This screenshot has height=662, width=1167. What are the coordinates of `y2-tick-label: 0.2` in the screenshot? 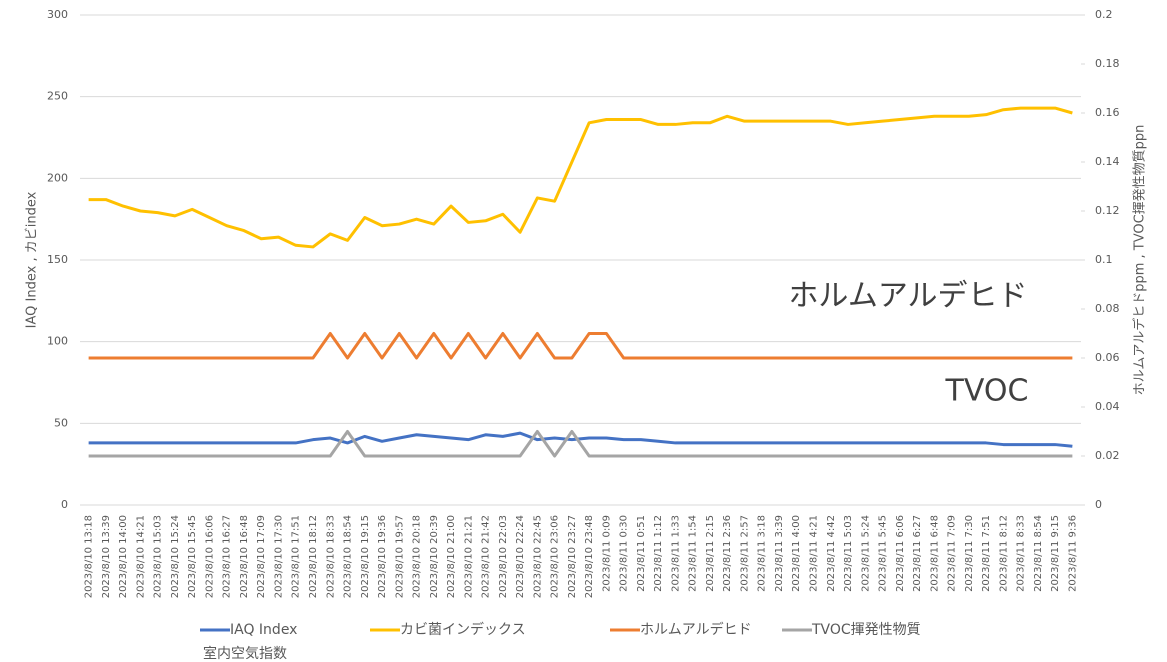 It's located at (1104, 14).